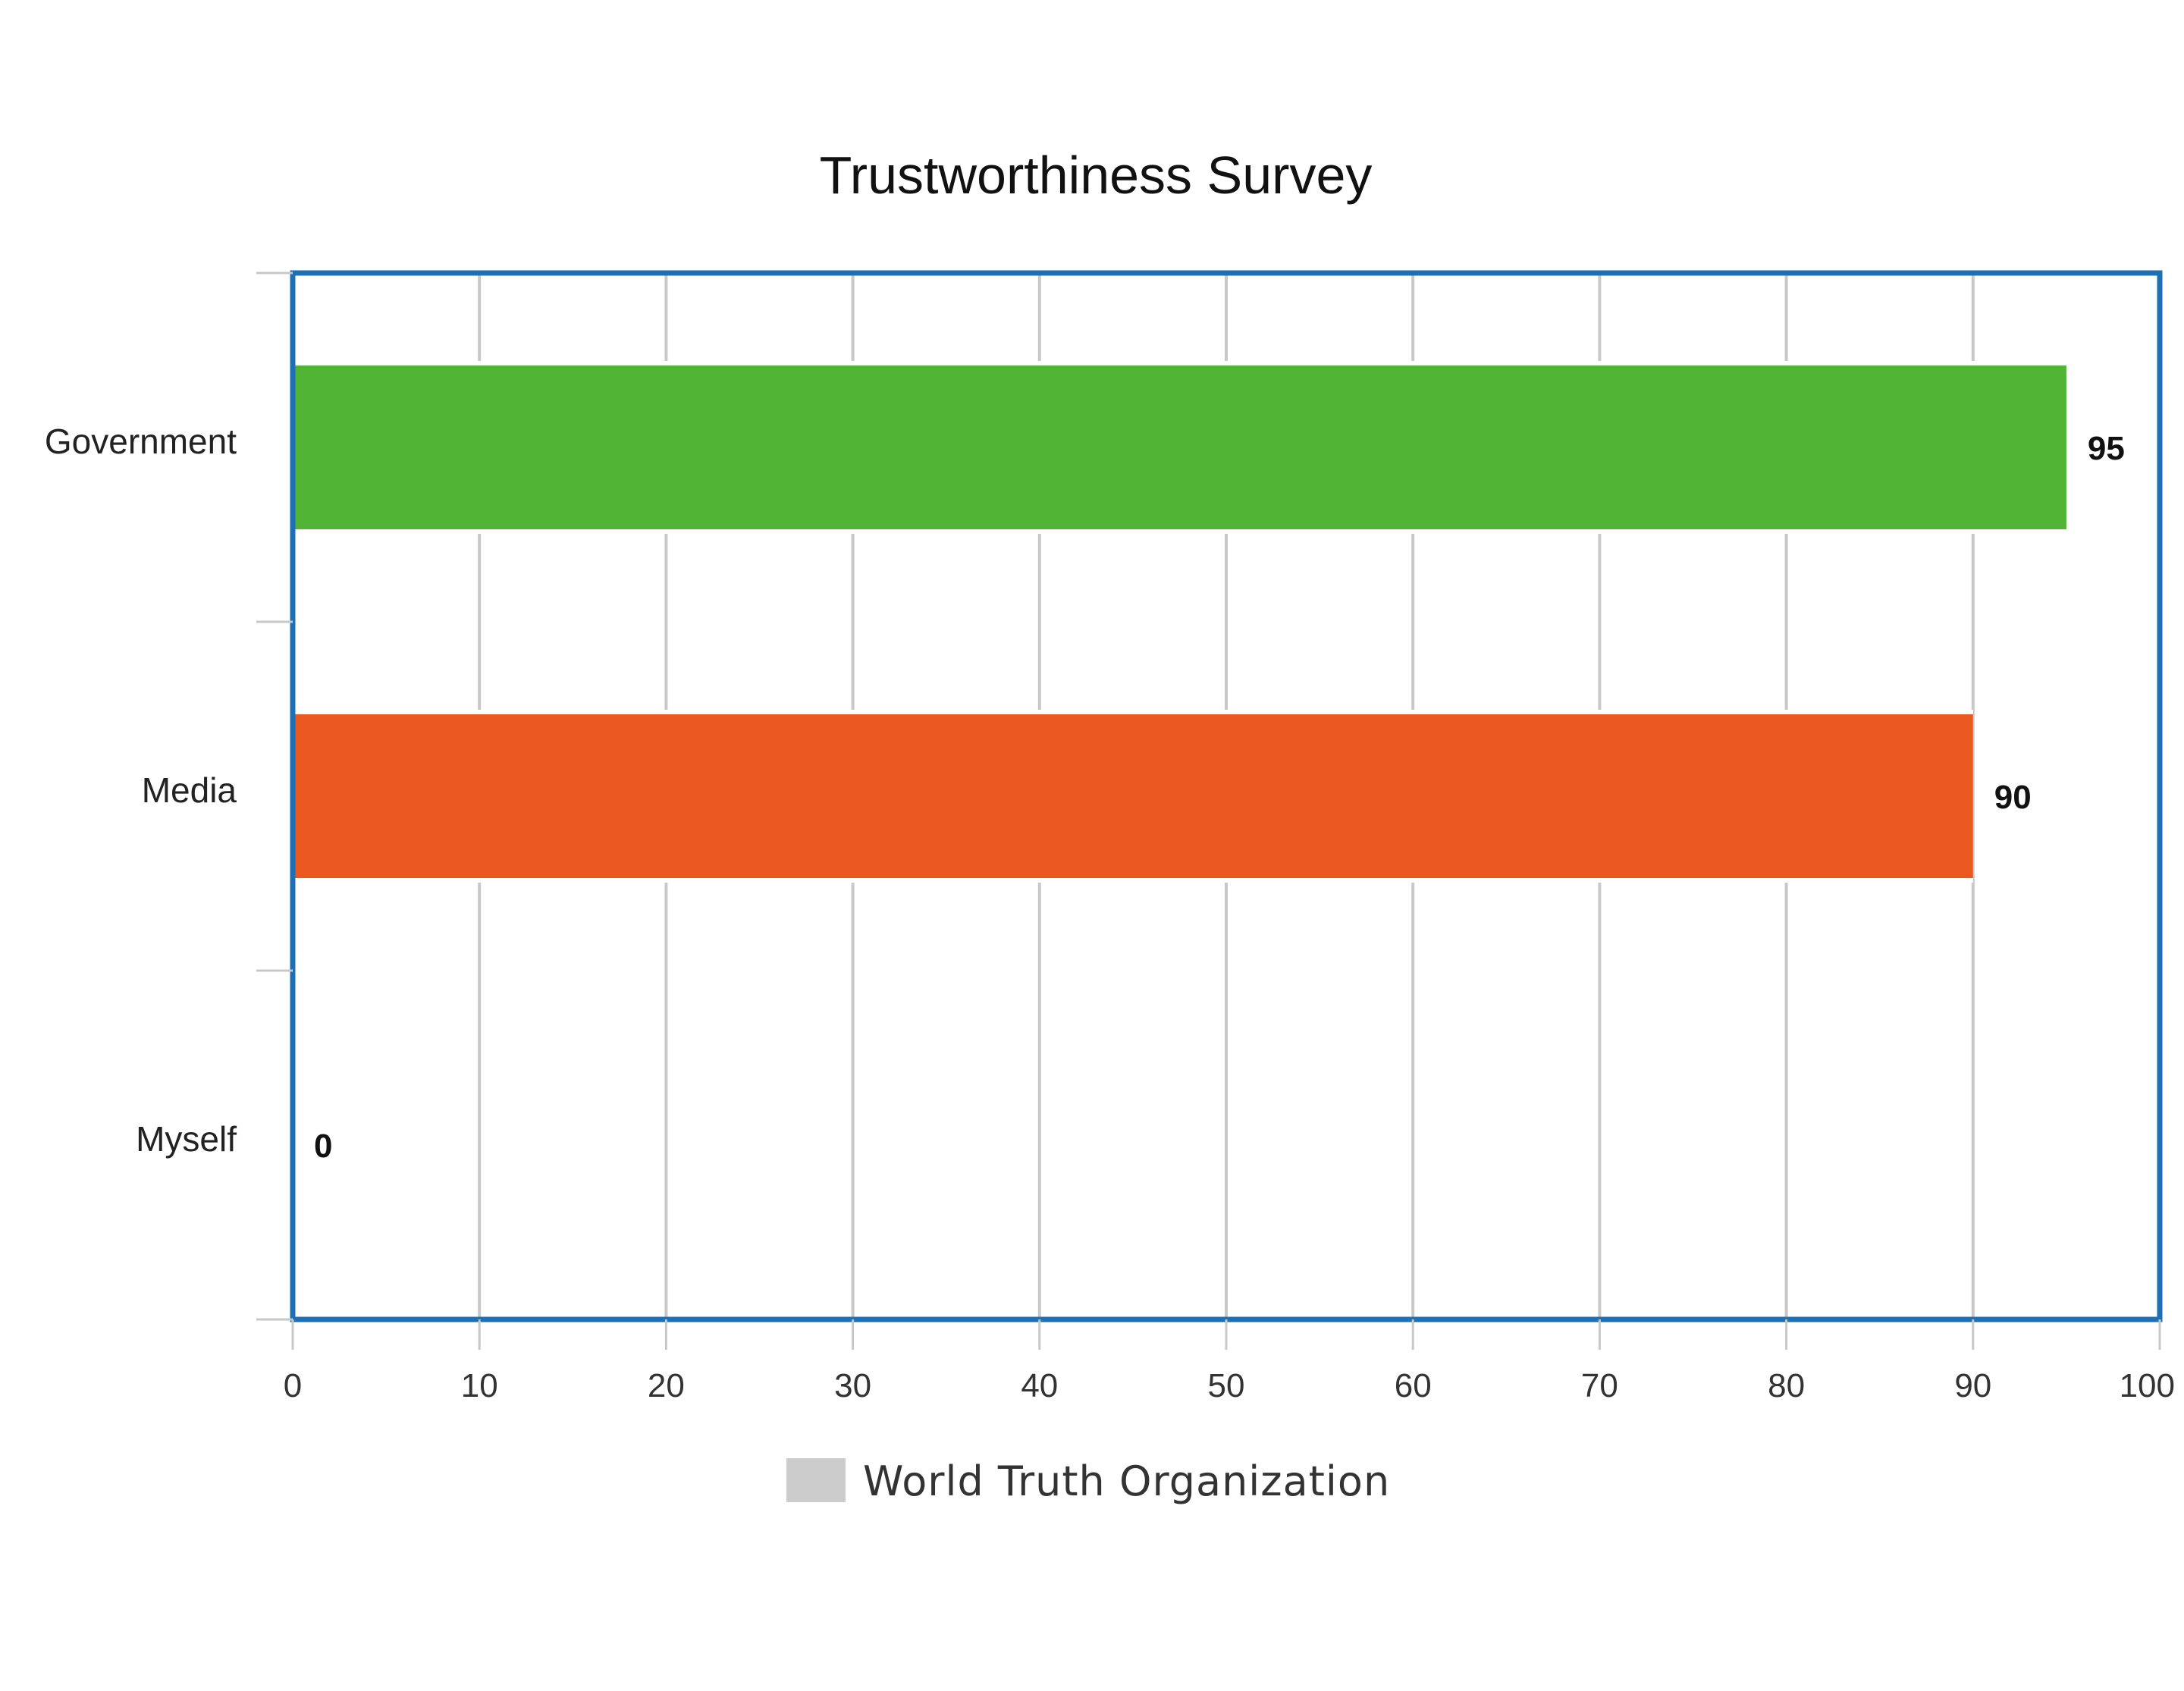 The height and width of the screenshot is (1691, 2184). Describe the element at coordinates (189, 790) in the screenshot. I see `category-label-media: Media` at that location.